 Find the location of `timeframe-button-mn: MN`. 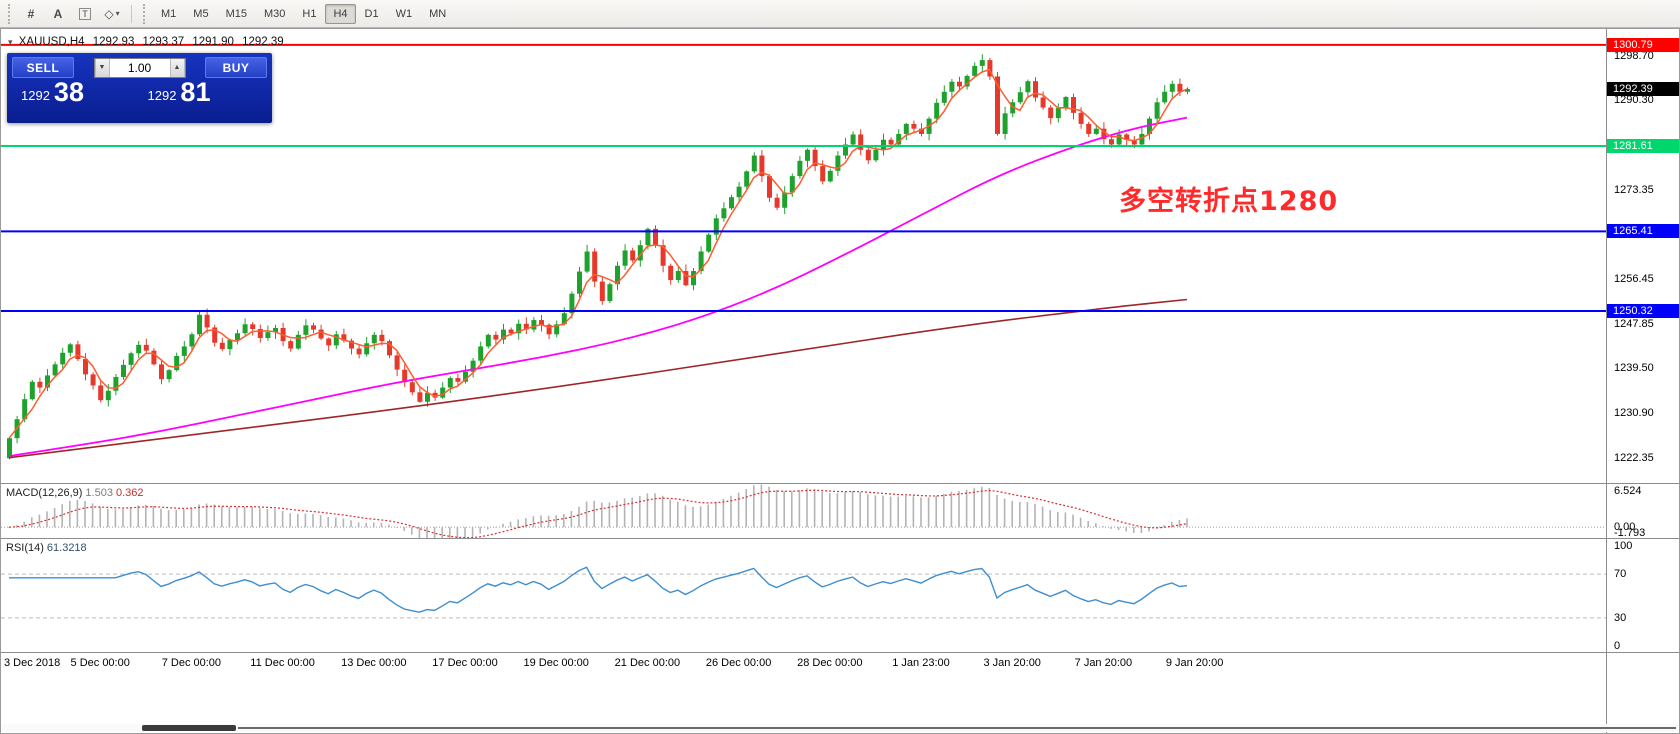

timeframe-button-mn: MN is located at coordinates (438, 13).